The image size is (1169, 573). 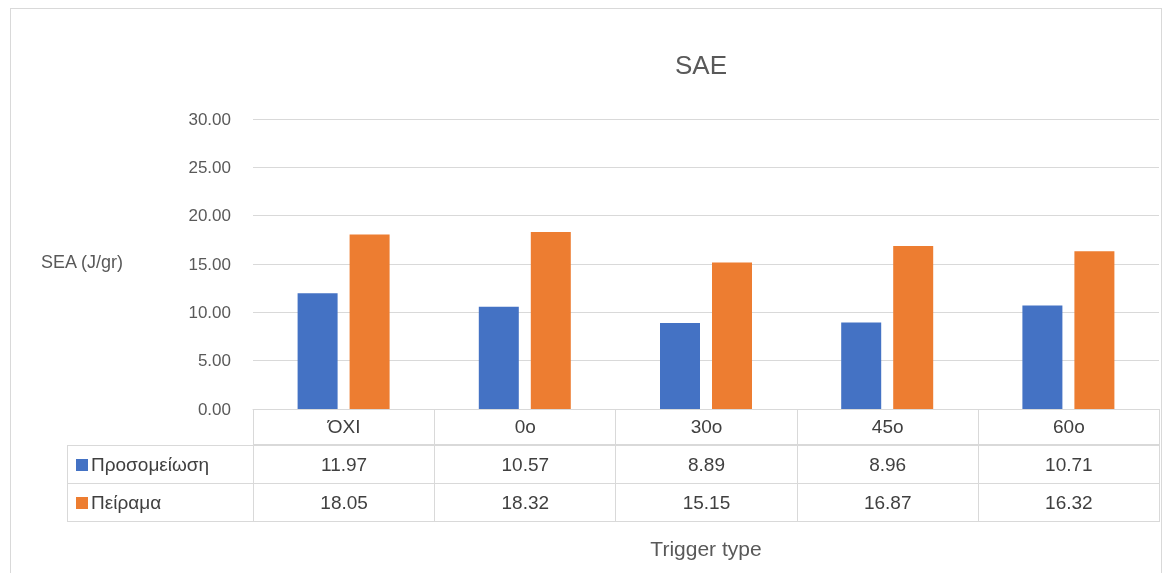 What do you see at coordinates (344, 427) in the screenshot?
I see `x-tick-label: ΌΧΙ` at bounding box center [344, 427].